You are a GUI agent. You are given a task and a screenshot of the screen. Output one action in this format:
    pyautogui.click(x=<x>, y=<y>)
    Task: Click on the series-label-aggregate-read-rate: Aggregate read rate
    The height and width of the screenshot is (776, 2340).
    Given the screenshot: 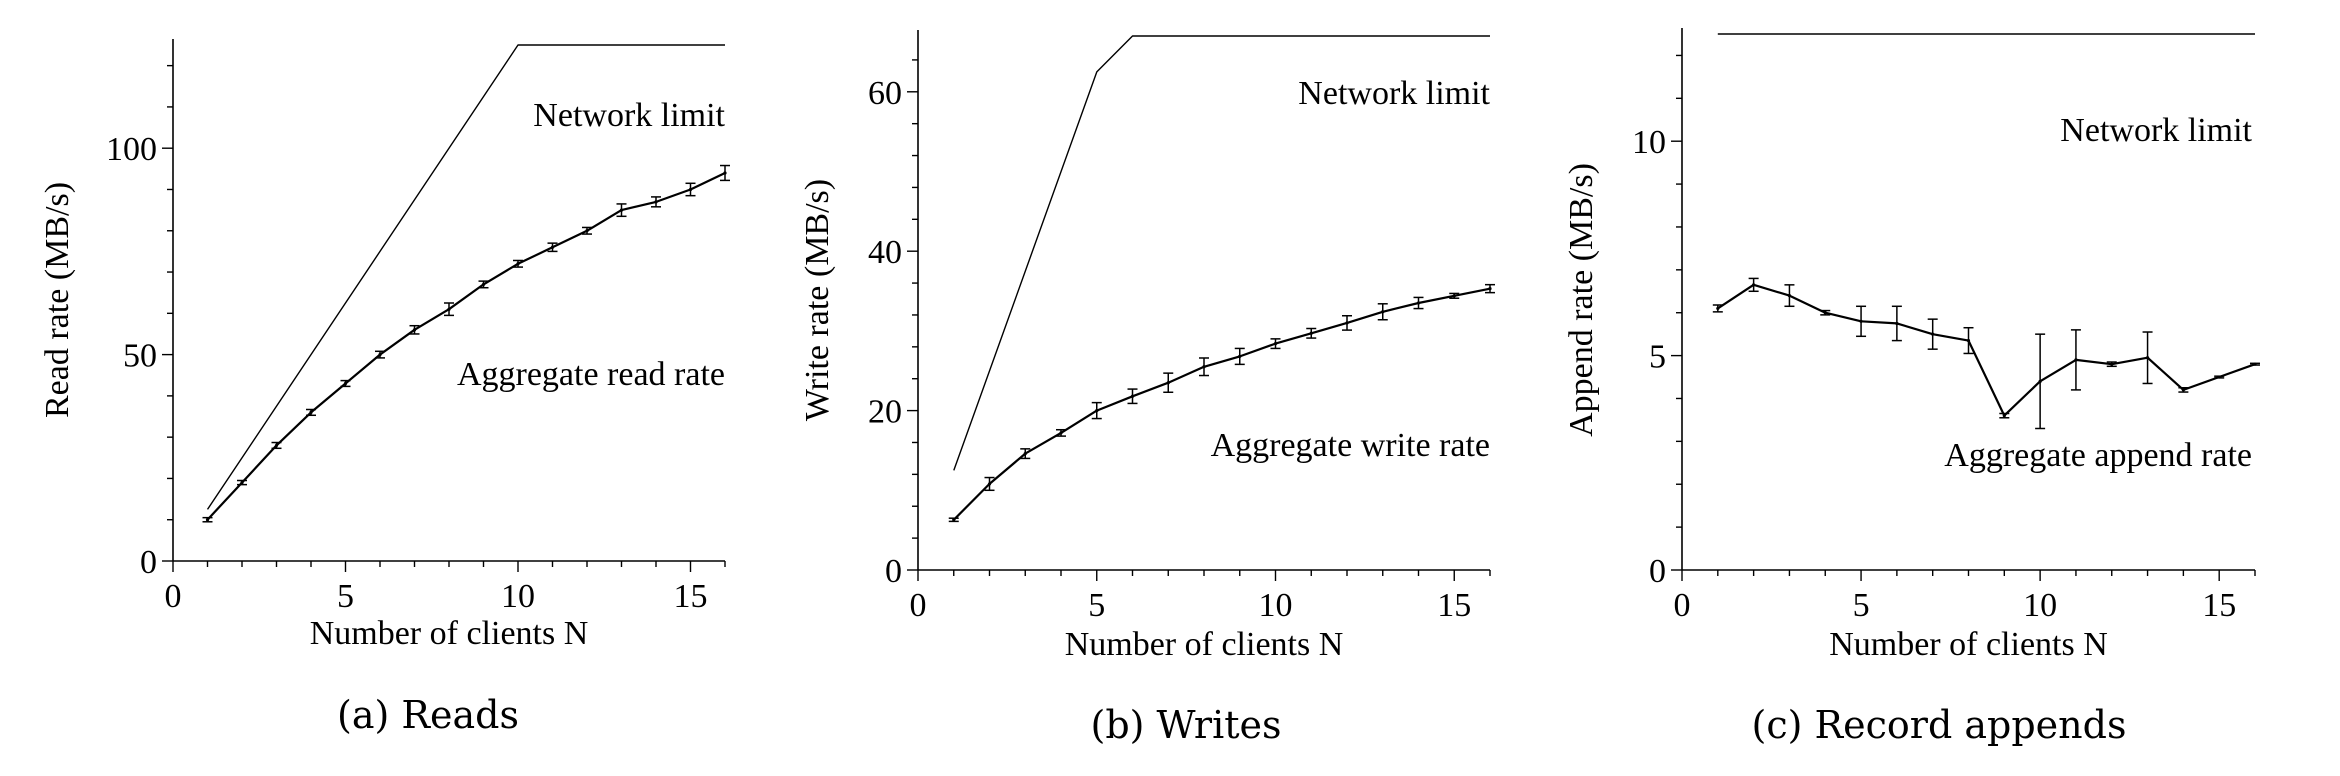 What is the action you would take?
    pyautogui.click(x=591, y=374)
    